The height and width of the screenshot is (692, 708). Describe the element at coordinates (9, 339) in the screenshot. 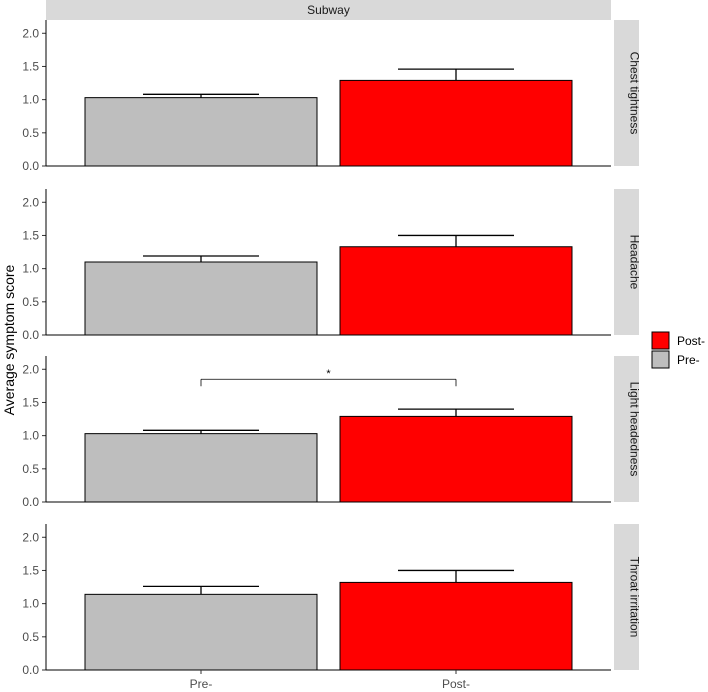

I see `y-axis-title: Average symptom score` at that location.